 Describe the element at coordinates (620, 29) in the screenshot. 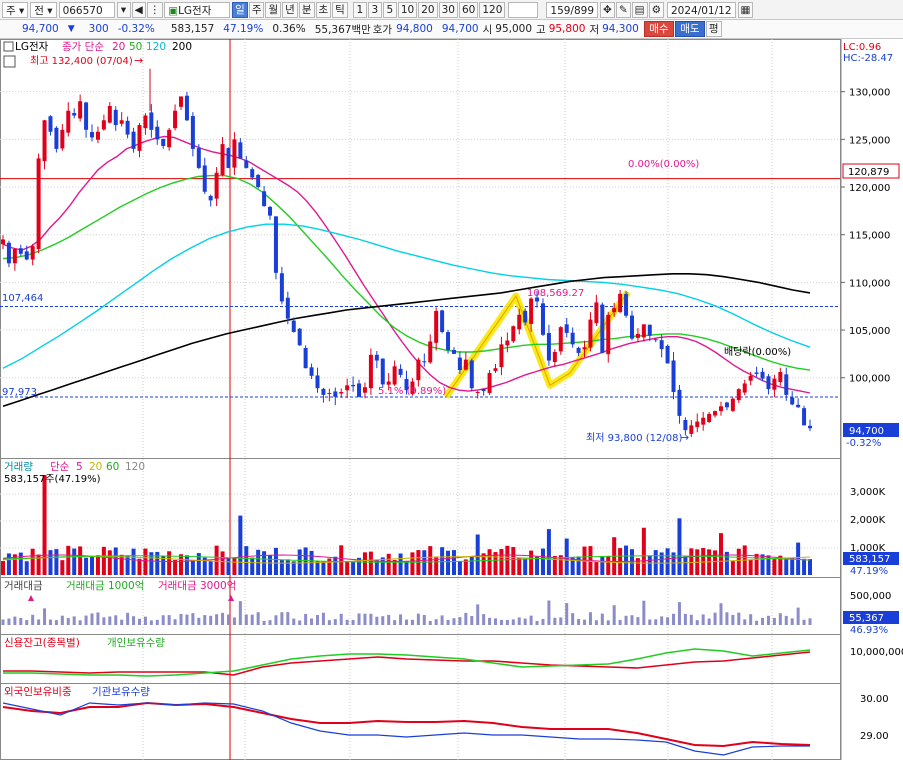

I see `low-price: 94,300` at that location.